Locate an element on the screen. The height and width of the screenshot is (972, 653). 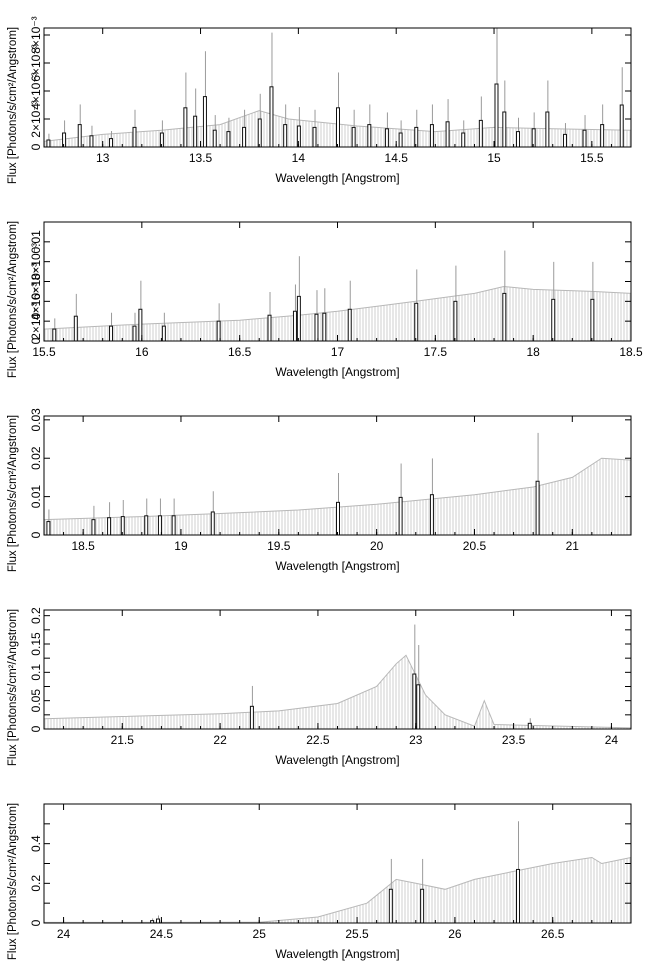
x-tick-label: 22 is located at coordinates (220, 740).